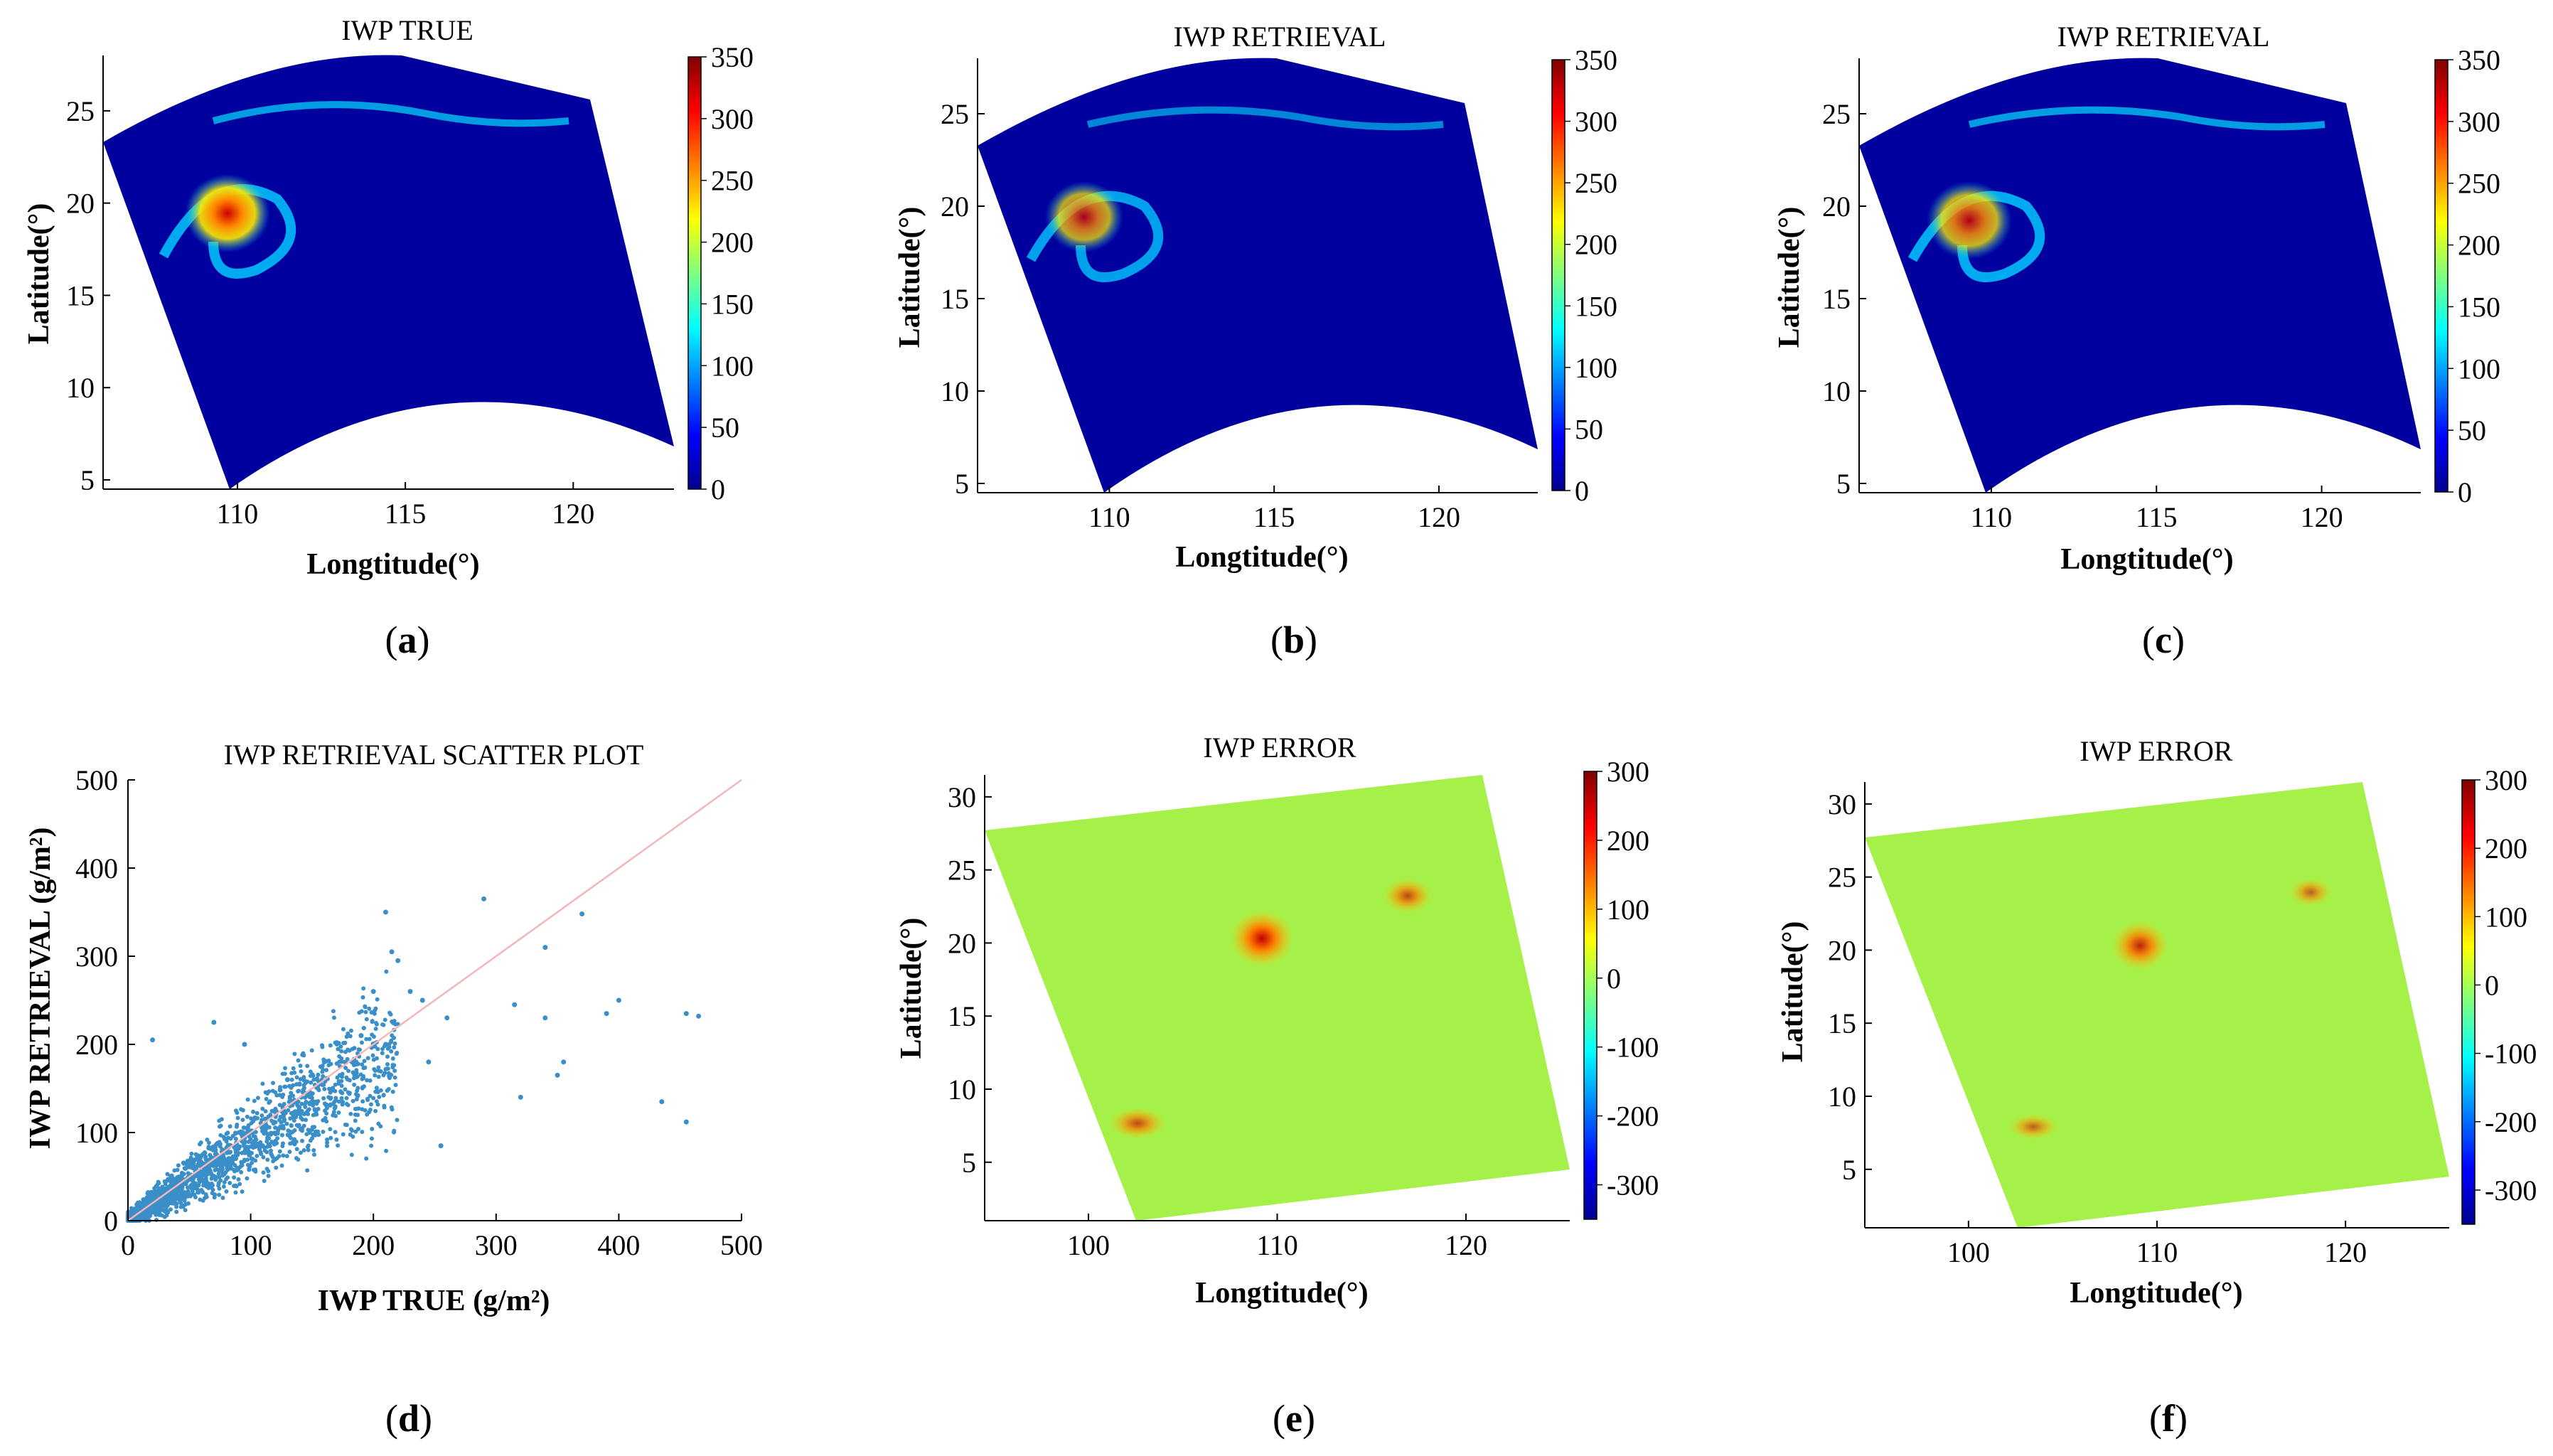  What do you see at coordinates (2345, 1252) in the screenshot?
I see `panel-f-xtick-label: 120` at bounding box center [2345, 1252].